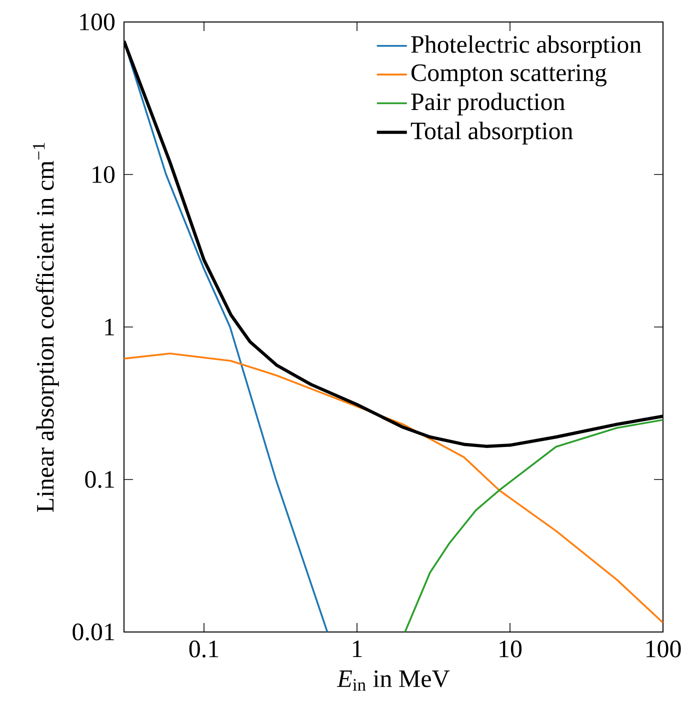 The height and width of the screenshot is (709, 689). What do you see at coordinates (103, 174) in the screenshot?
I see `y-tick-label: 10` at bounding box center [103, 174].